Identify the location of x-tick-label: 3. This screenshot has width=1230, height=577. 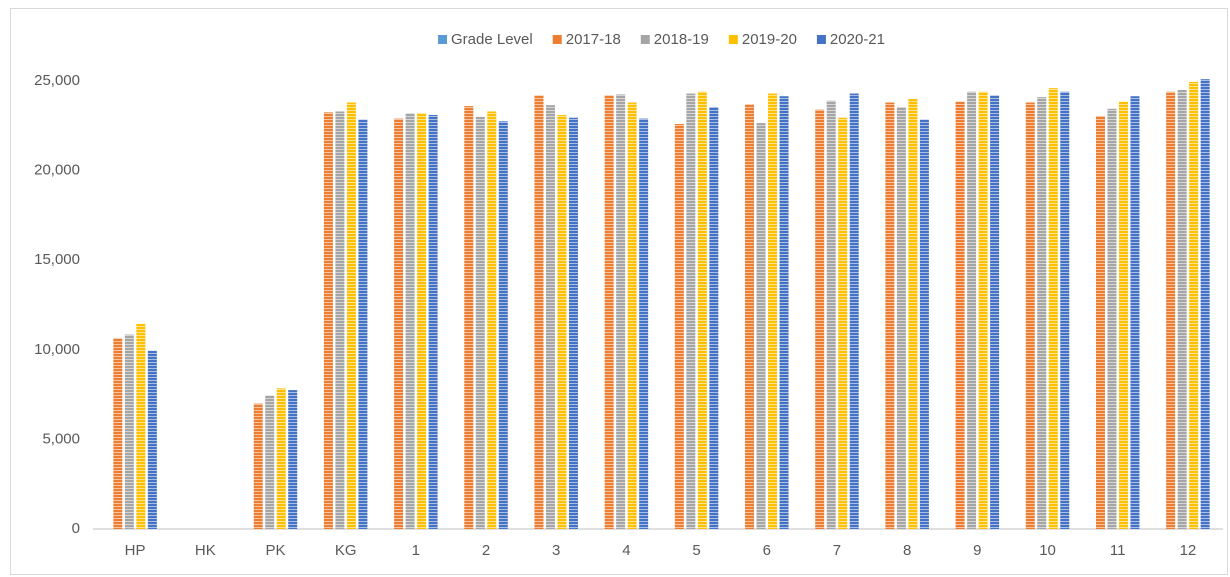
(556, 550).